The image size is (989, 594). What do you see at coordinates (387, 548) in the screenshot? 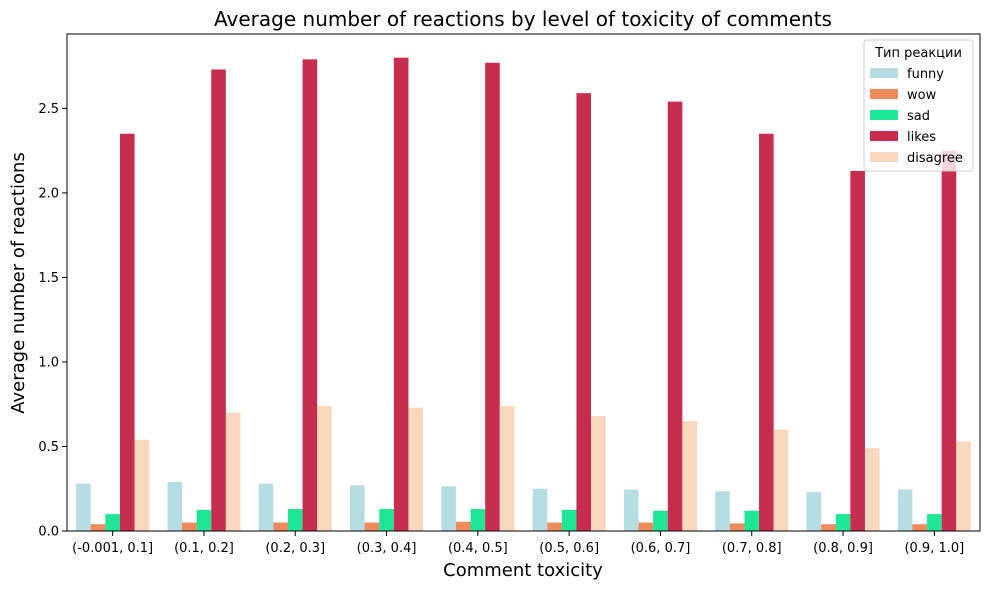
I see `x-tick-label: (0.3, 0.4]` at bounding box center [387, 548].